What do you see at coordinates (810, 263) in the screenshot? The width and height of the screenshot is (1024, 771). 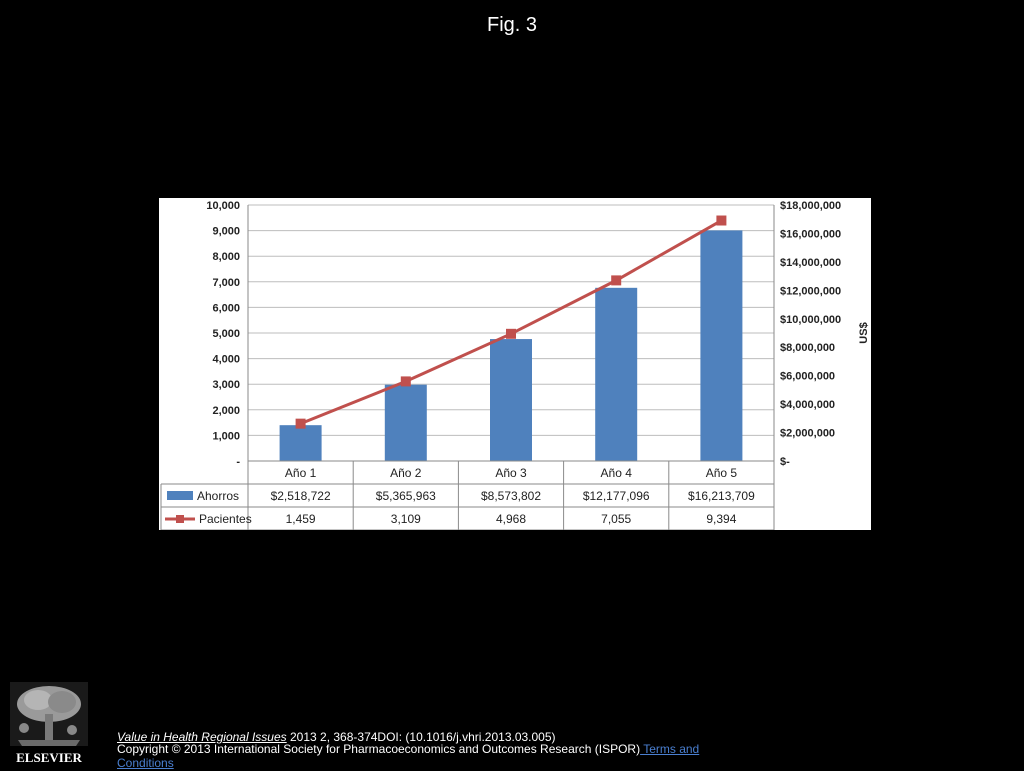 I see `right-tick-label: $14,000,000` at bounding box center [810, 263].